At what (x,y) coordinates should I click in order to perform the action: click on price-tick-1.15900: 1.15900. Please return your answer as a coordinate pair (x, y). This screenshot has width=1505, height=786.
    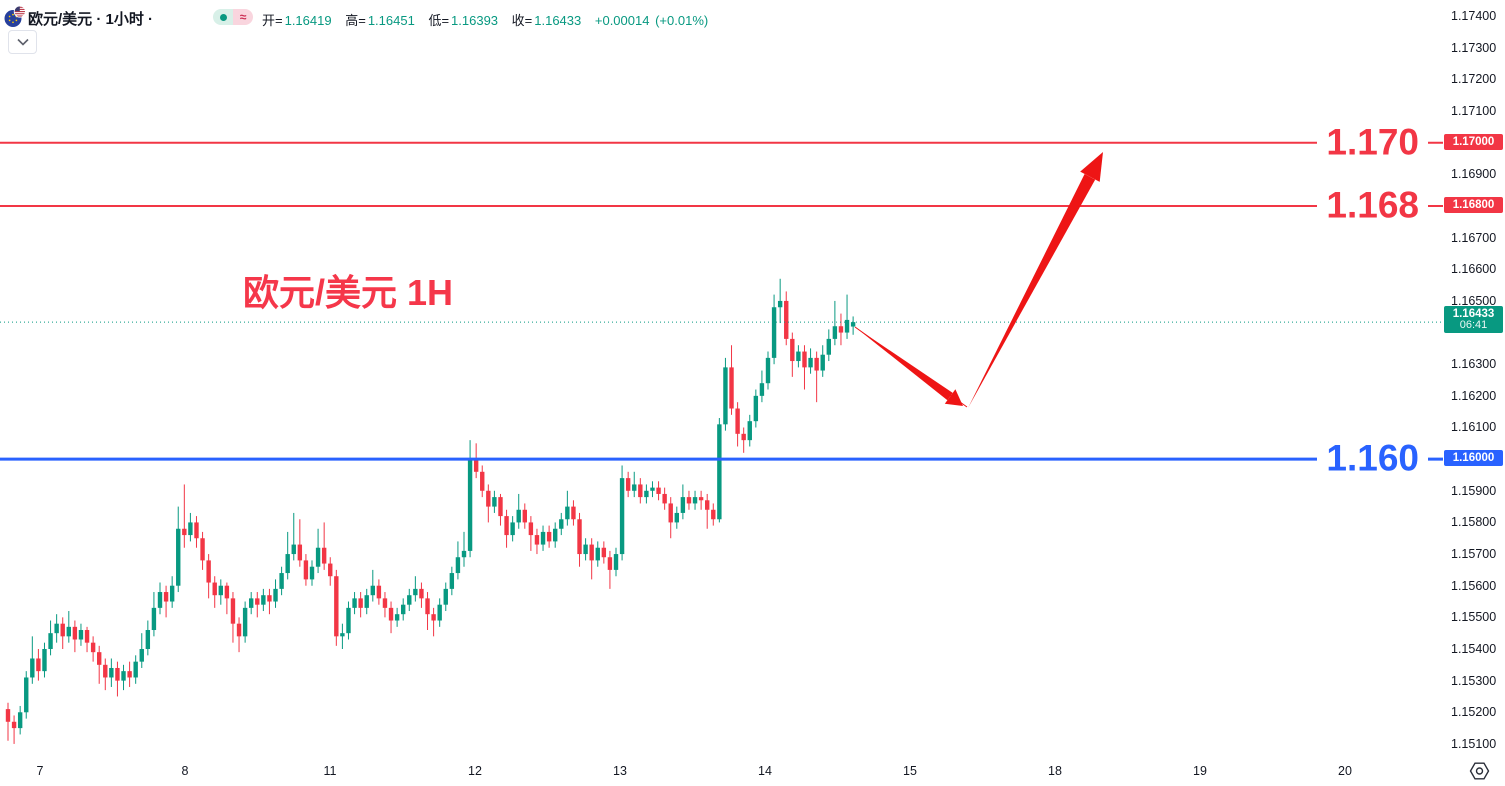
    Looking at the image, I should click on (1474, 490).